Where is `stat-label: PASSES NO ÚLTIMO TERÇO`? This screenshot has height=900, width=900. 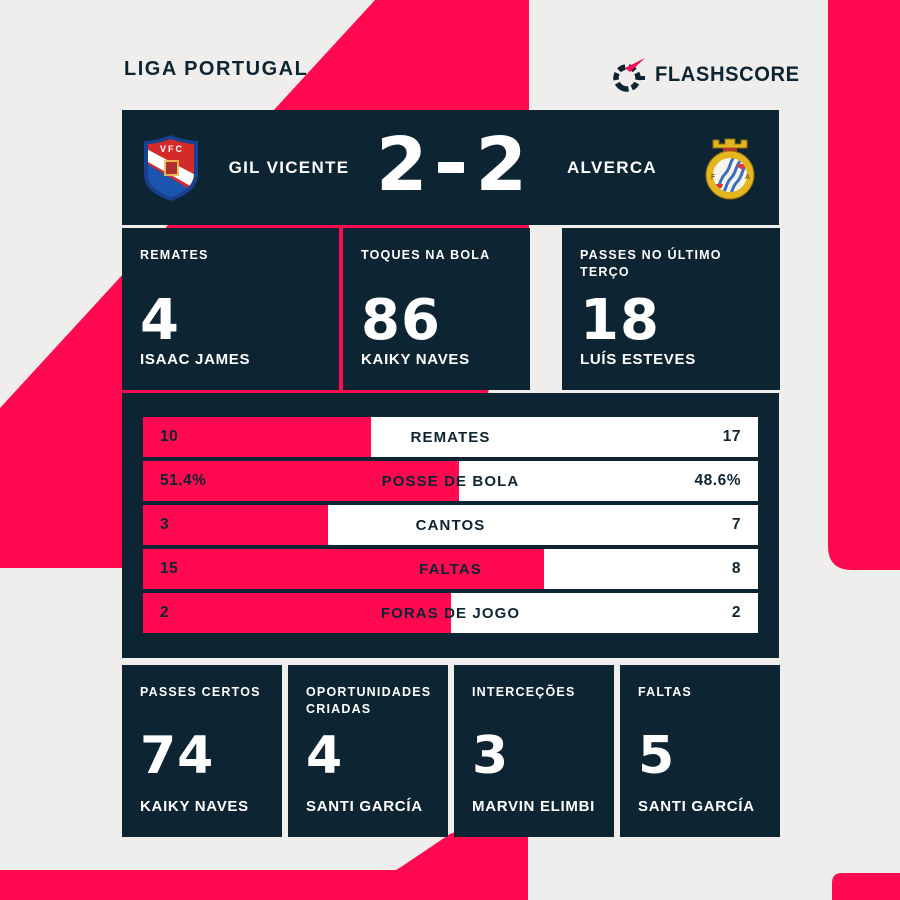
stat-label: PASSES NO ÚLTIMO TERÇO is located at coordinates (651, 263).